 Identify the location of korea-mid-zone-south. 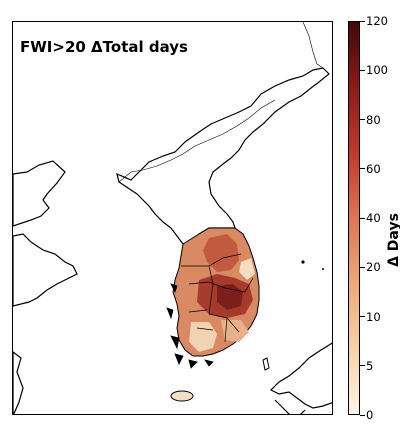
(235, 331).